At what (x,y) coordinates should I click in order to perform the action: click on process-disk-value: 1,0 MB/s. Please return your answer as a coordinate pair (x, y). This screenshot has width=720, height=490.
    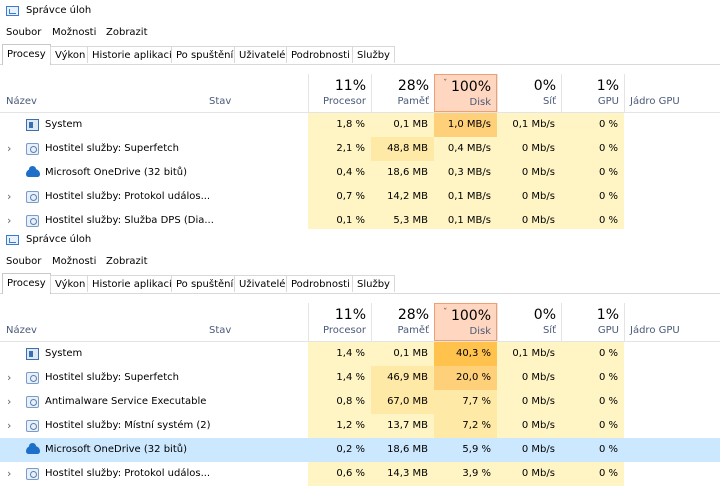
    Looking at the image, I should click on (465, 125).